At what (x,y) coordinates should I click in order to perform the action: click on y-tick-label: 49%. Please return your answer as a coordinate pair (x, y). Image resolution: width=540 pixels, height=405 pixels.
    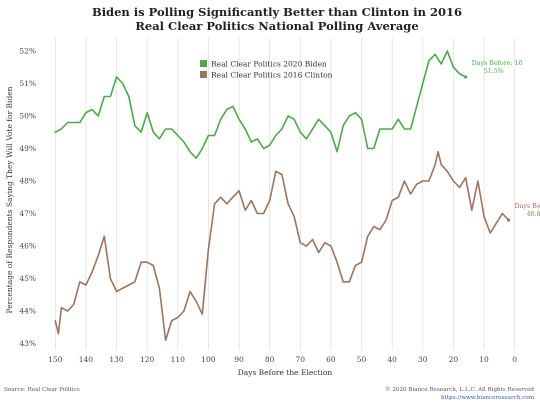
    Looking at the image, I should click on (27, 148).